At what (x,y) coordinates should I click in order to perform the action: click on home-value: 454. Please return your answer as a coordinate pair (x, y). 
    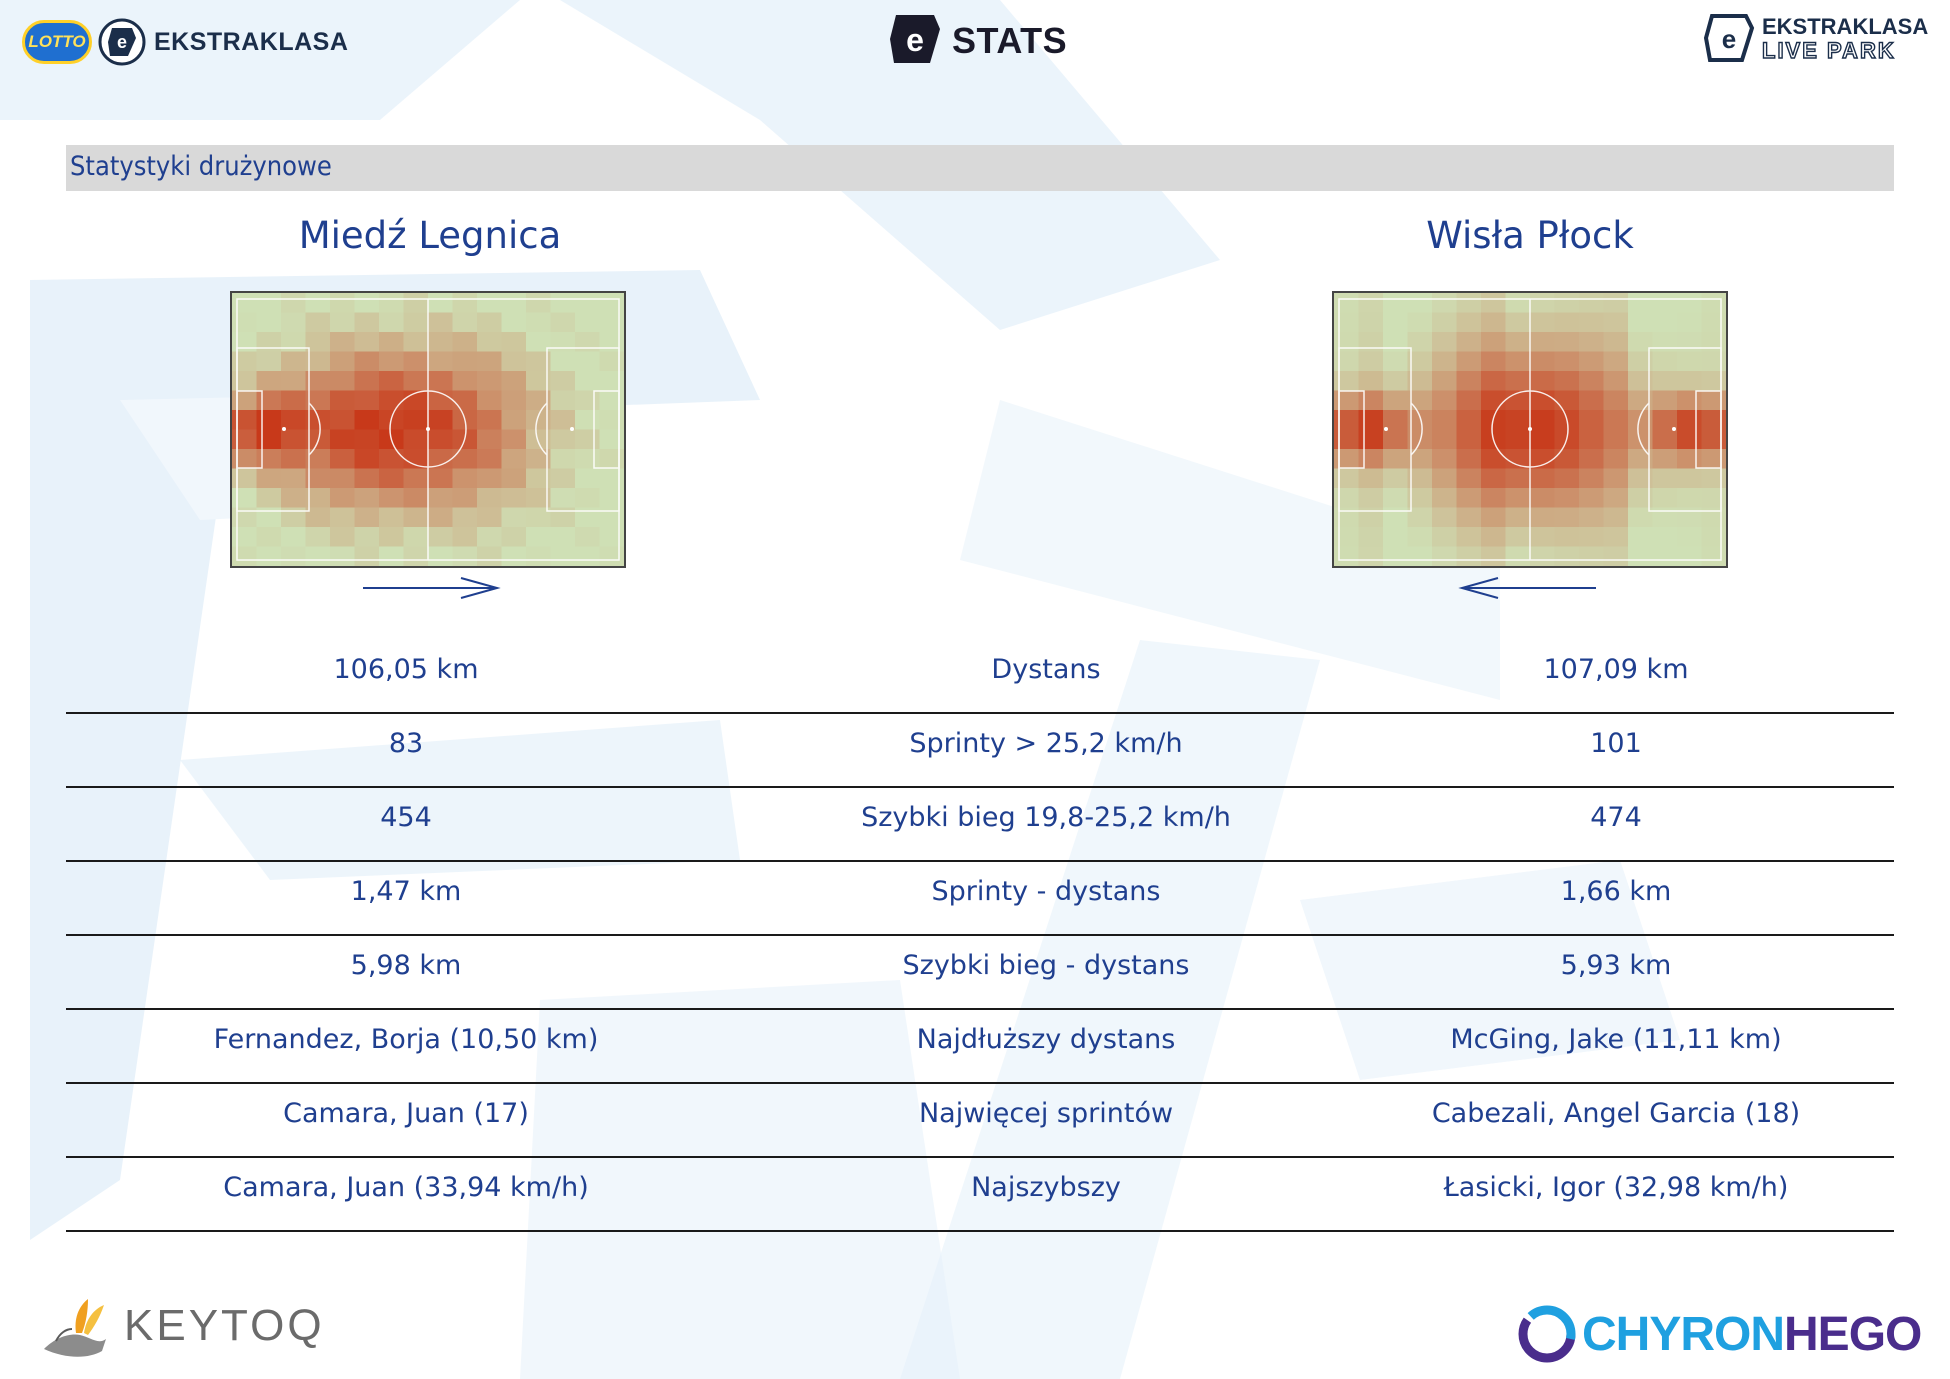
    Looking at the image, I should click on (406, 817).